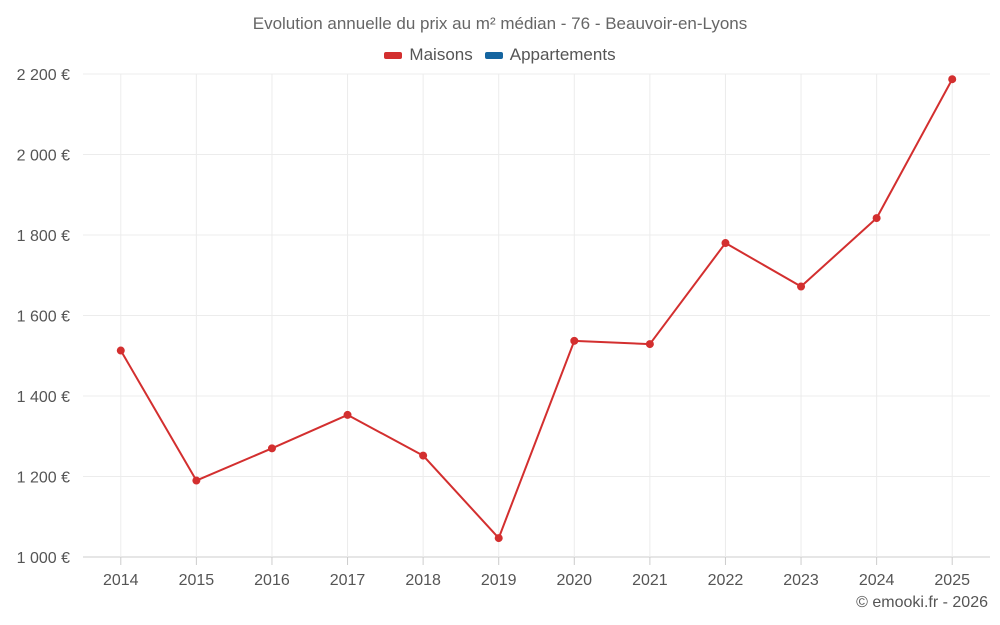 The image size is (1000, 625). I want to click on credit-text: © emooki.fr - 2026, so click(922, 602).